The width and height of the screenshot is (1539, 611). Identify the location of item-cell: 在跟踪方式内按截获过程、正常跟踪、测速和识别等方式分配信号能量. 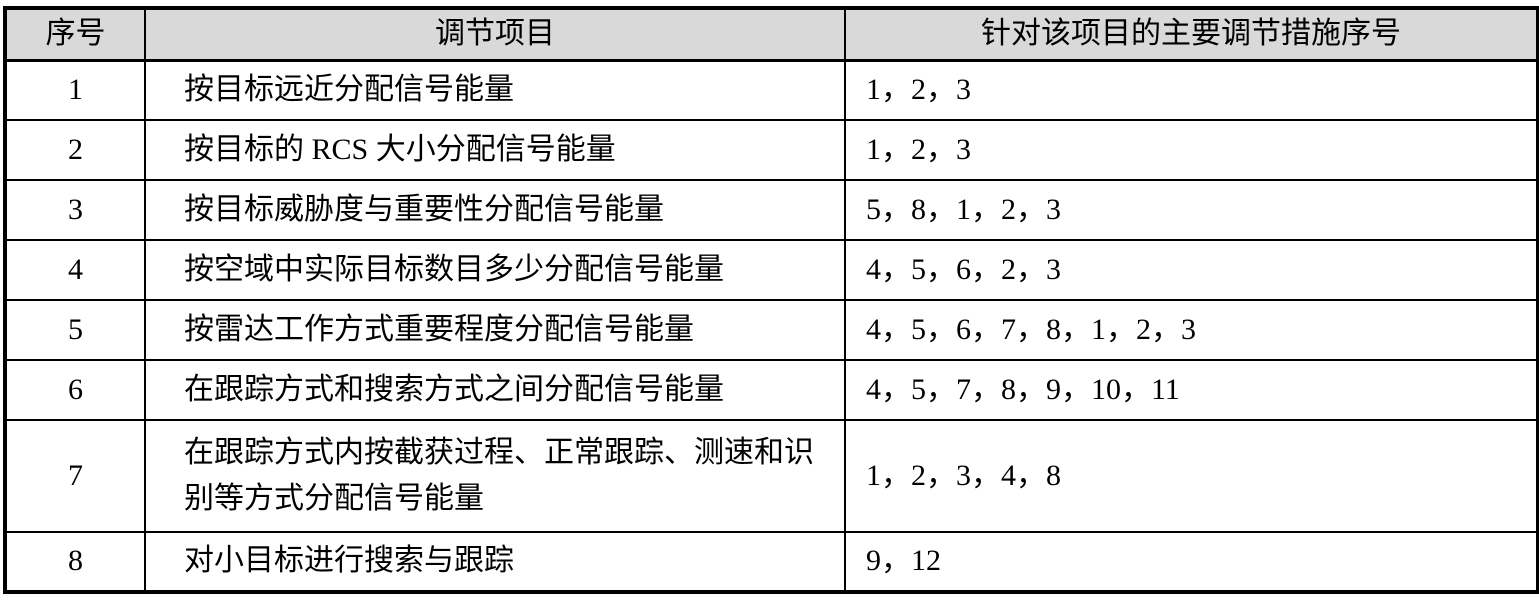
(495, 476).